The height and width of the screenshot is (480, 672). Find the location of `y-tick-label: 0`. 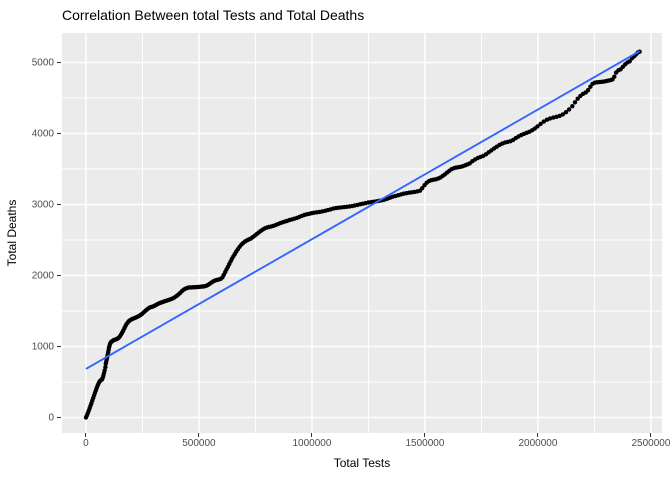

y-tick-label: 0 is located at coordinates (51, 418).